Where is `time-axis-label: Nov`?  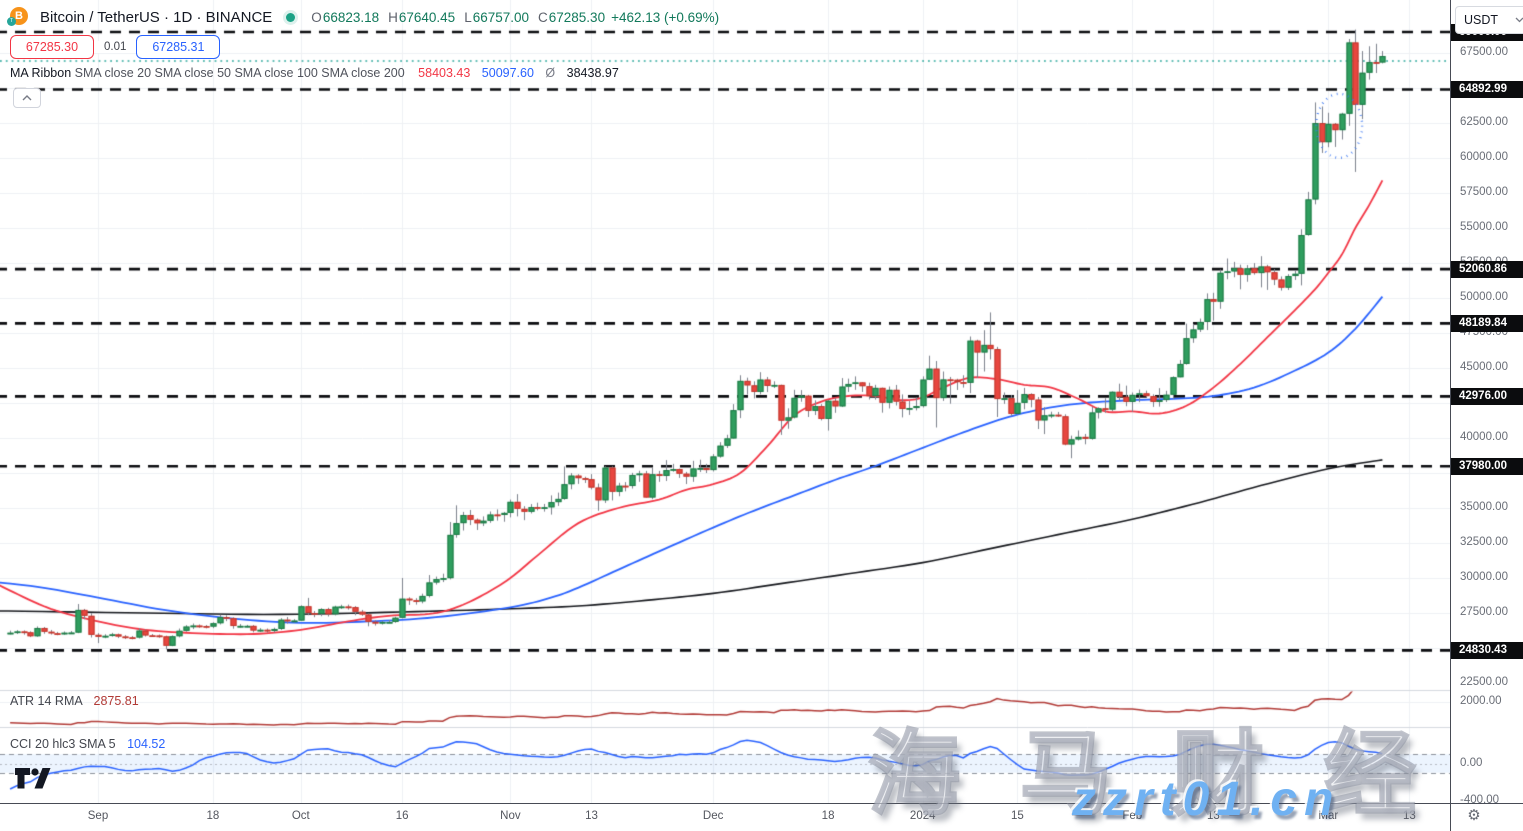 time-axis-label: Nov is located at coordinates (510, 816).